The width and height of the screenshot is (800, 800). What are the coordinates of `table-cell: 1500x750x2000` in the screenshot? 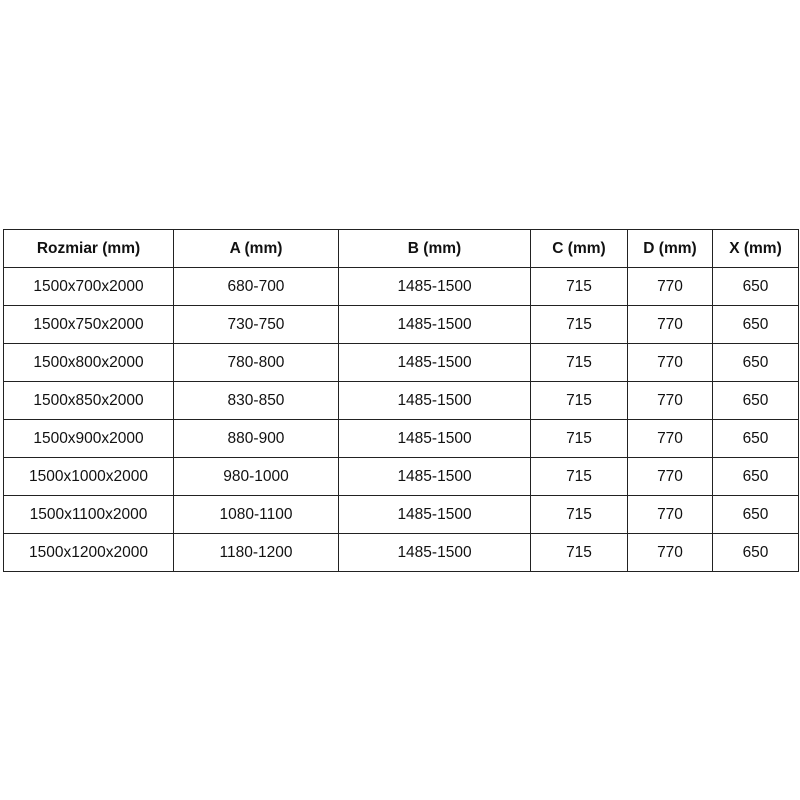 It's located at (88, 324).